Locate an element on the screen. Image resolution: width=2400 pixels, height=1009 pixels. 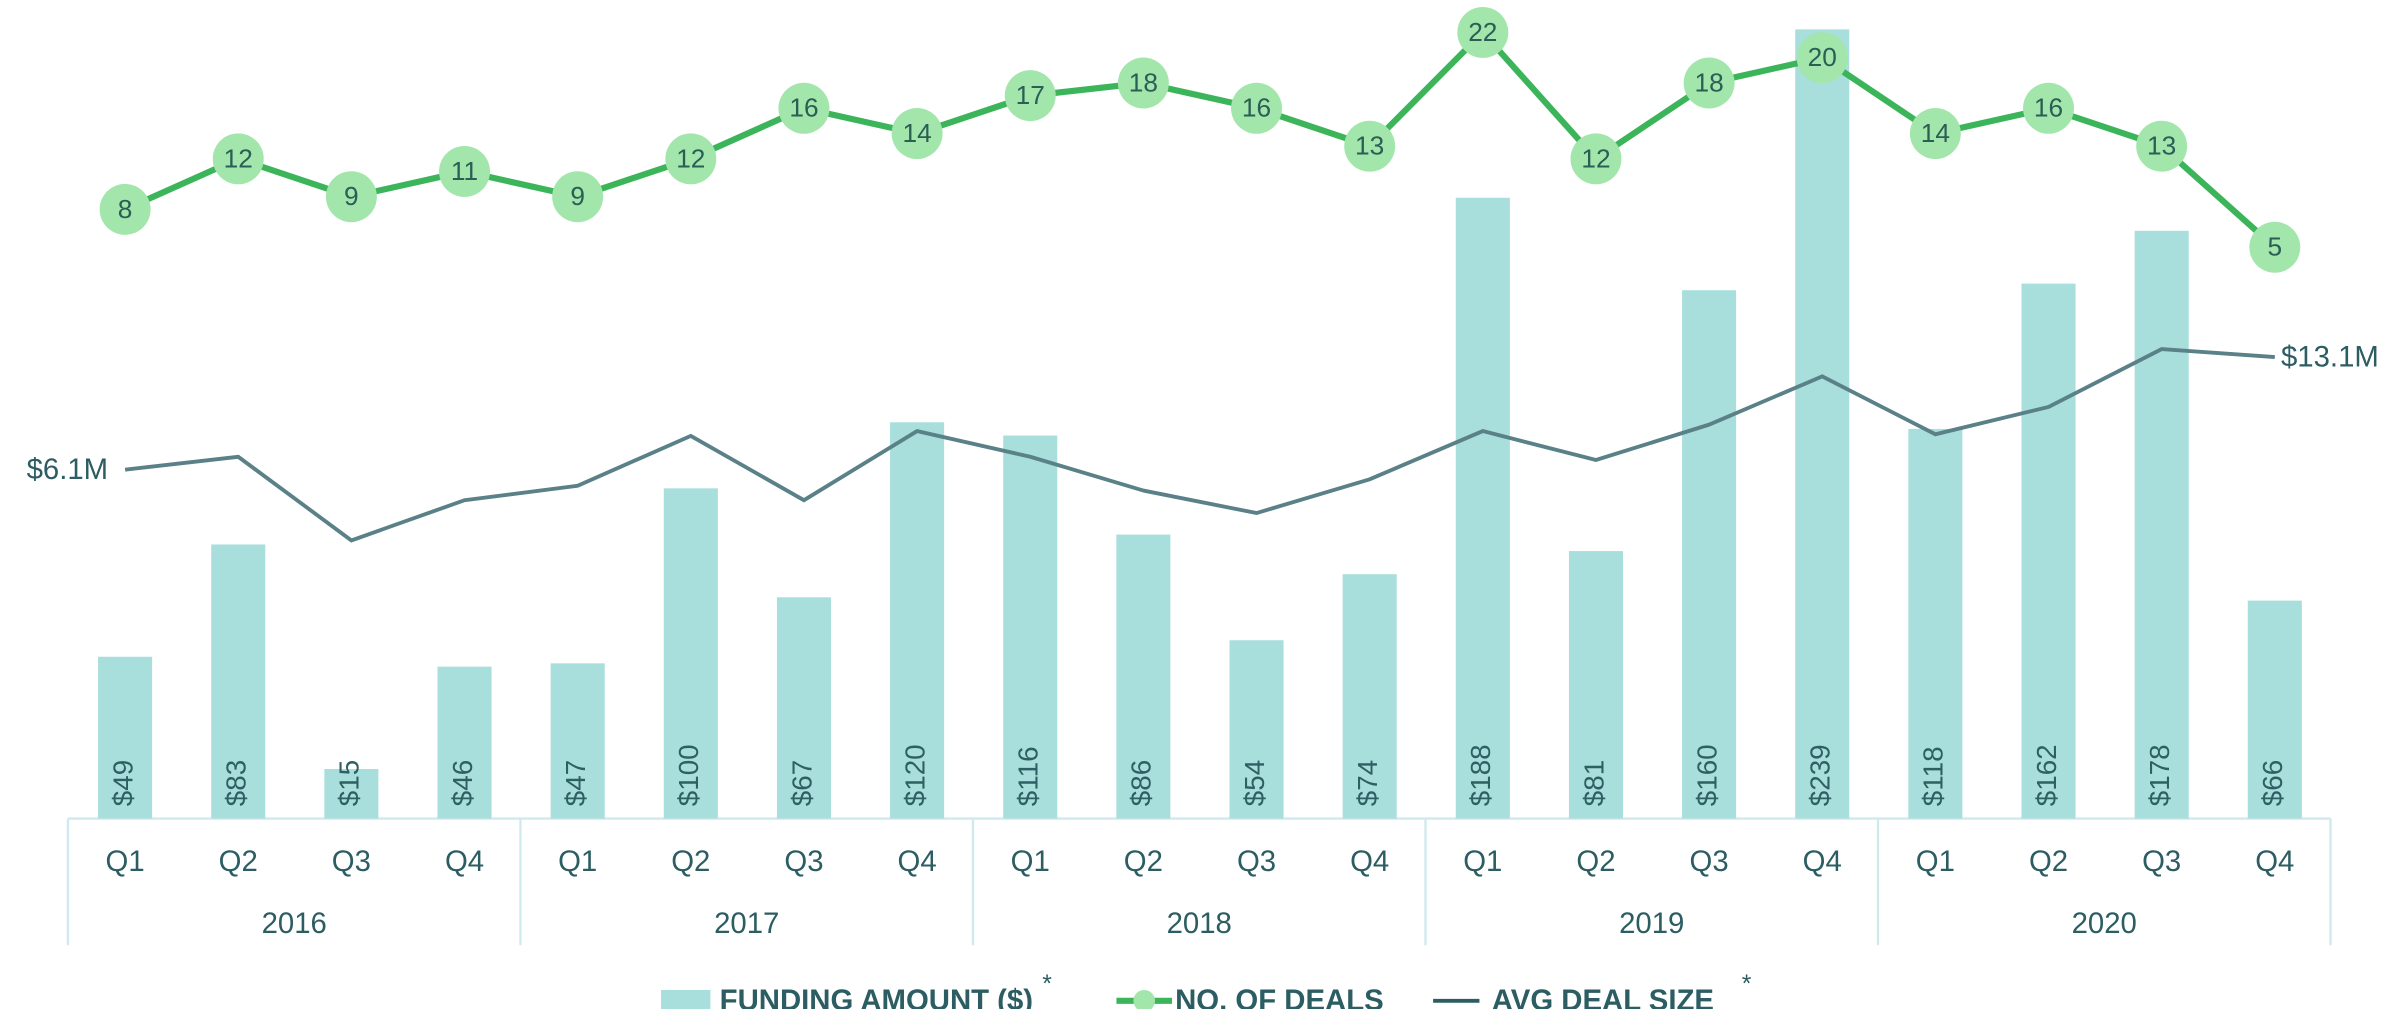
legend-label: AVG DEAL SIZE is located at coordinates (1603, 996).